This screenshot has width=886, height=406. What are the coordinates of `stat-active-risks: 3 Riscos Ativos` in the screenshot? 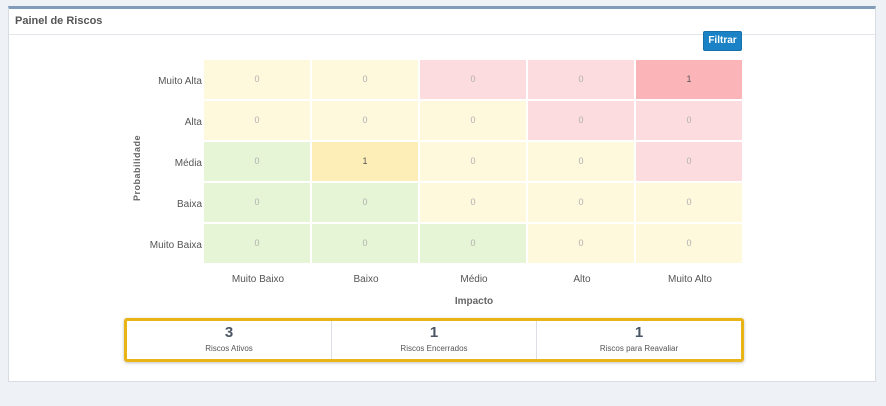 It's located at (229, 340).